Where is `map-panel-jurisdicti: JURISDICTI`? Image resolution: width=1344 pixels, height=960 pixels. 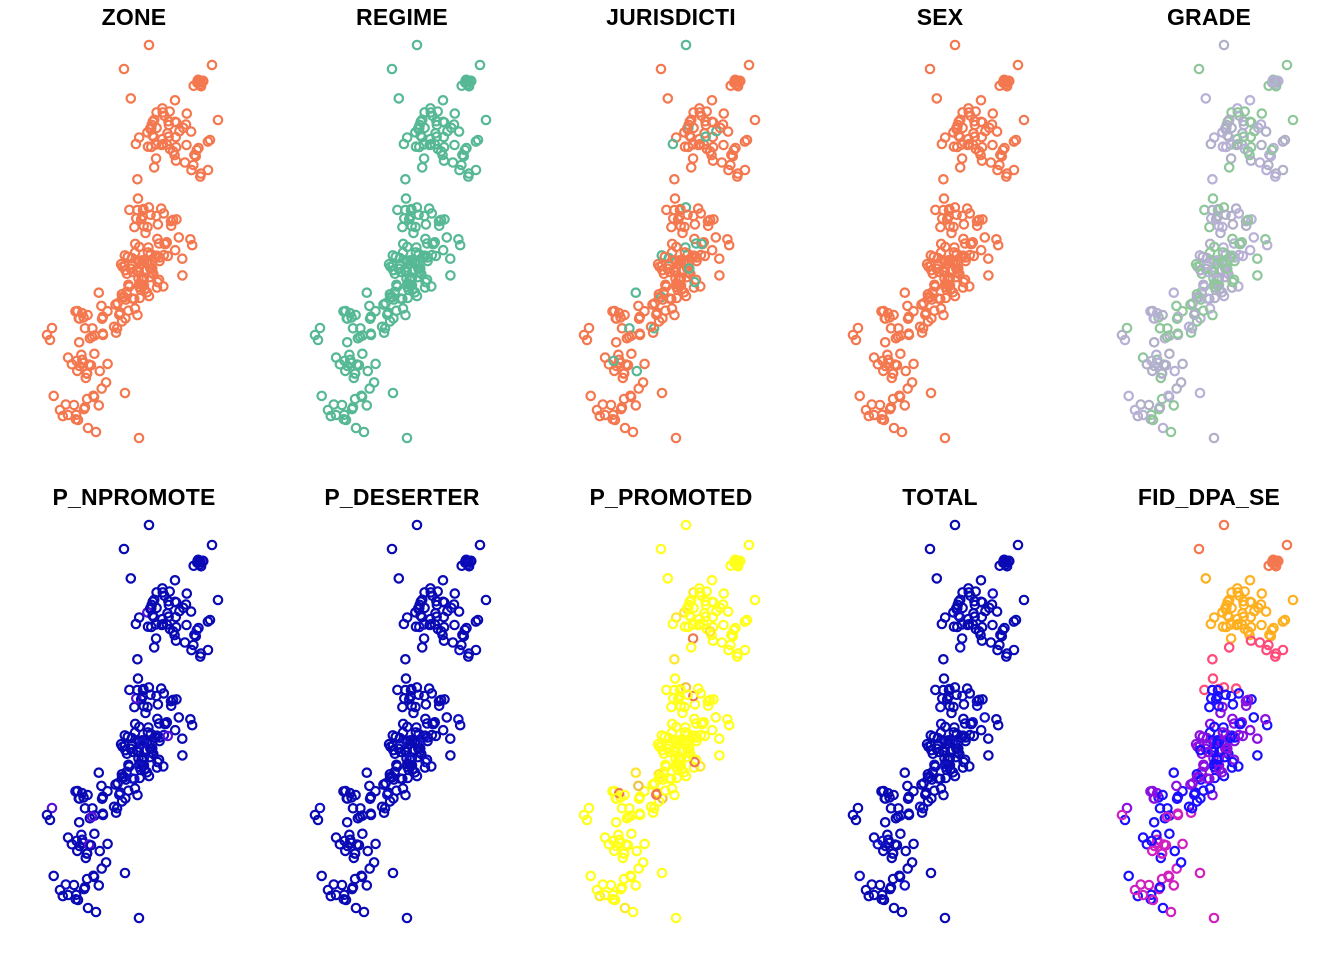
map-panel-jurisdicti: JURISDICTI is located at coordinates (671, 240).